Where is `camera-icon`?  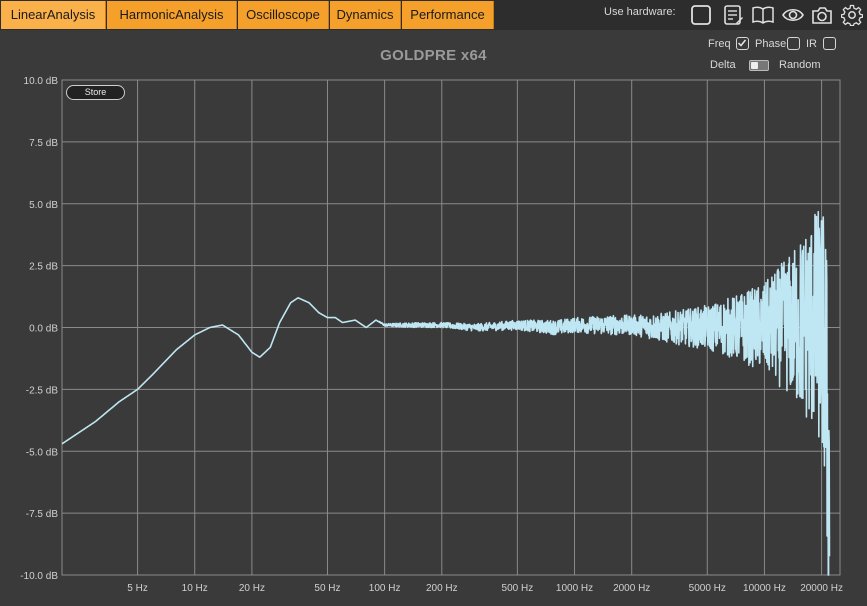
camera-icon is located at coordinates (822, 15).